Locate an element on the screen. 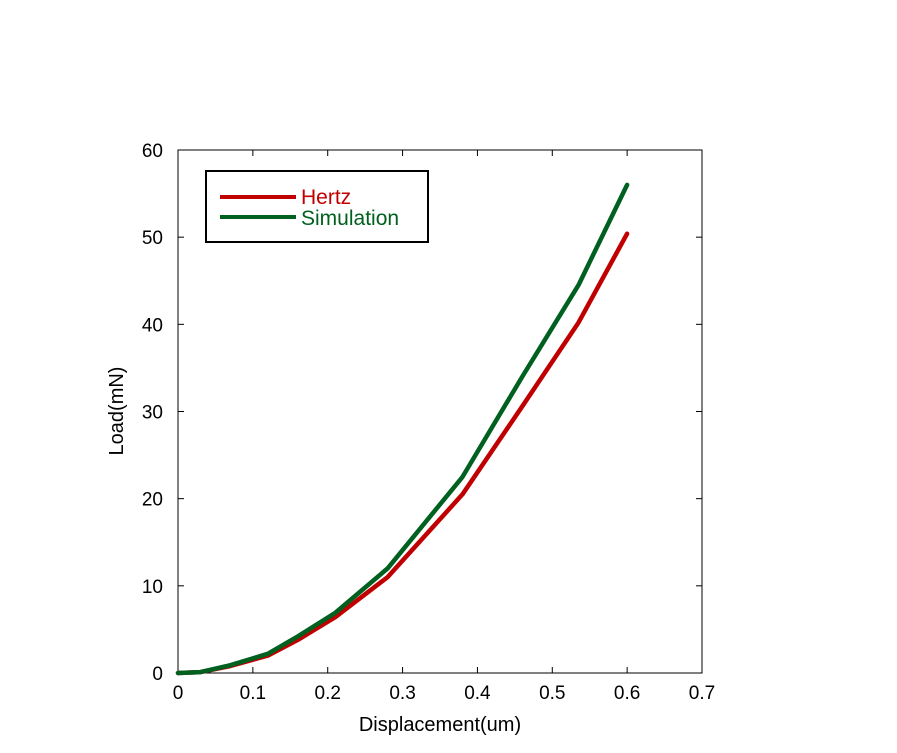 This screenshot has height=753, width=897. legend: Hertz Simulation is located at coordinates (317, 206).